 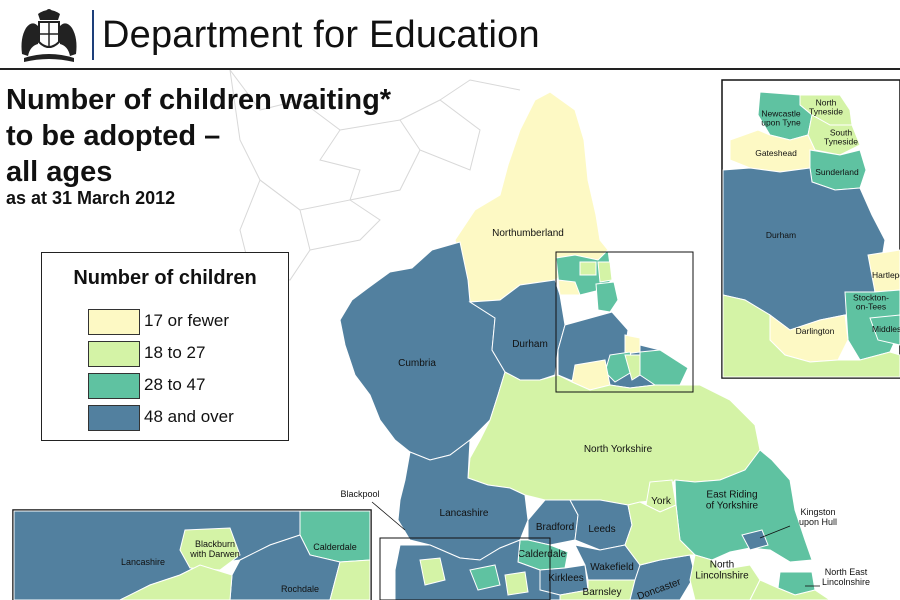 What do you see at coordinates (566, 578) in the screenshot?
I see `label-kirklees: Kirklees` at bounding box center [566, 578].